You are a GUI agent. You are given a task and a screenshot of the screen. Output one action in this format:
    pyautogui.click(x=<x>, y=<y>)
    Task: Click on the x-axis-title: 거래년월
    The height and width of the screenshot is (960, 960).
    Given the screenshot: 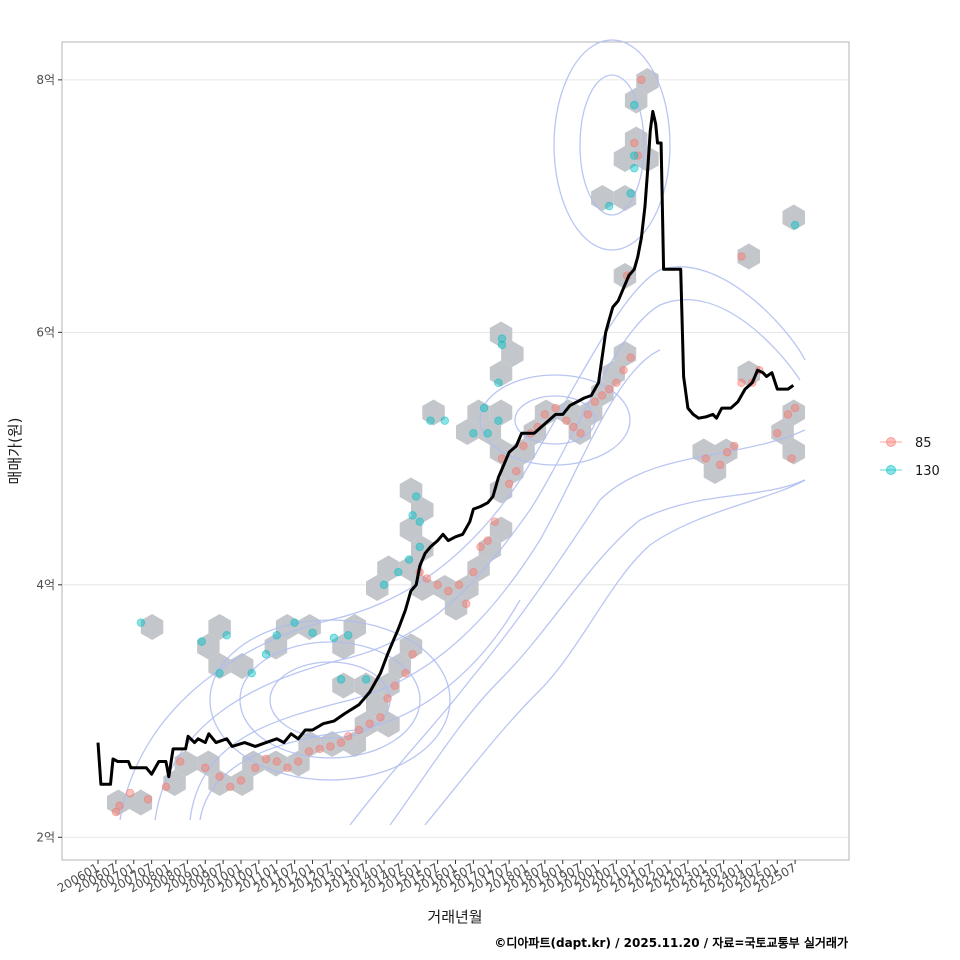 What is the action you would take?
    pyautogui.click(x=454, y=917)
    